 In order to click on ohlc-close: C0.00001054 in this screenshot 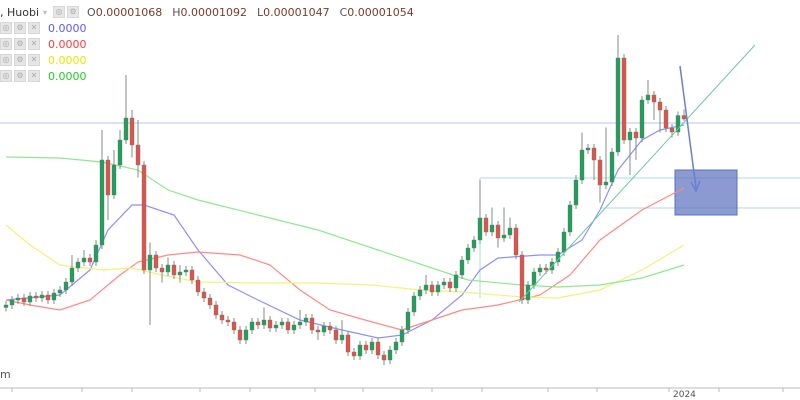, I will do `click(376, 12)`.